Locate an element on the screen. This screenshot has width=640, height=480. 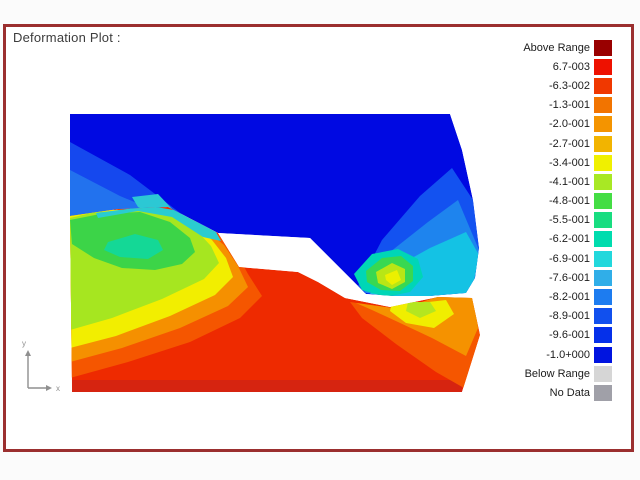
legend-label: -6.9-001 is located at coordinates (569, 258).